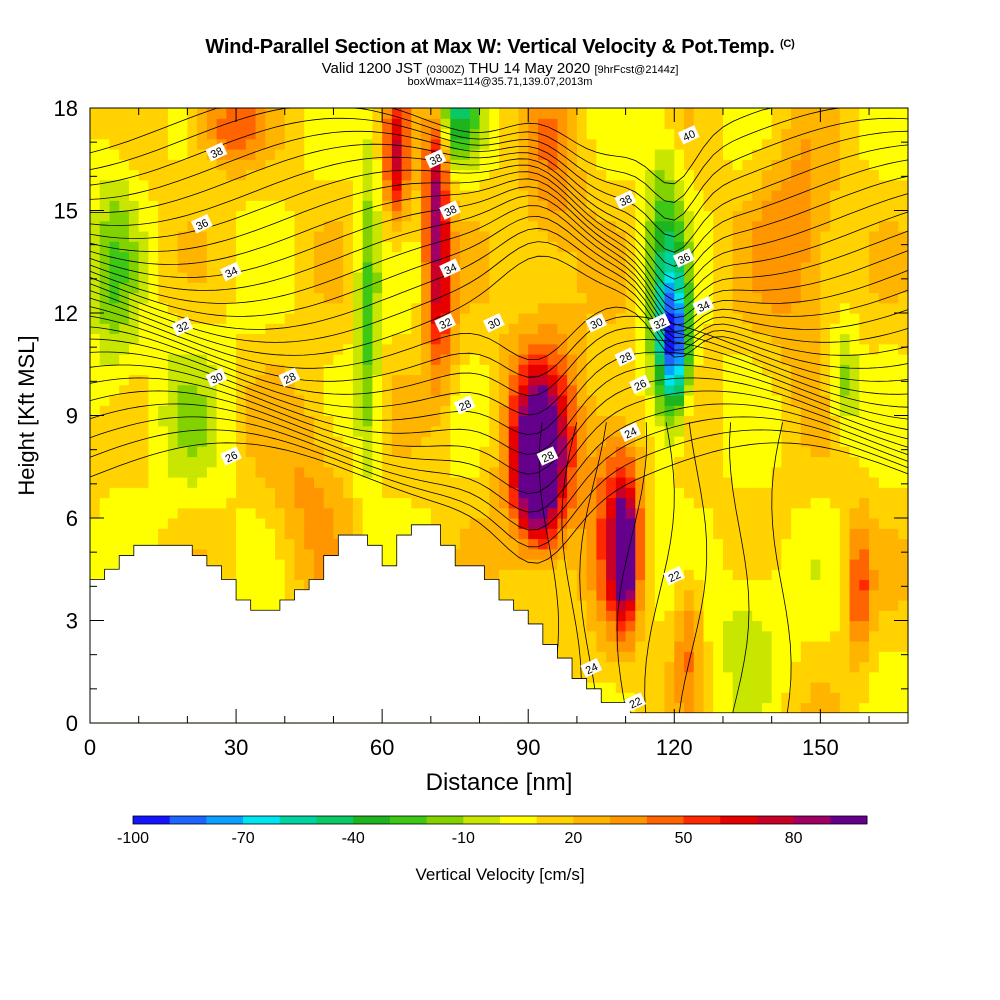 Image resolution: width=1000 pixels, height=1000 pixels. Describe the element at coordinates (787, 44) in the screenshot. I see `copyright-mark: (C)` at that location.